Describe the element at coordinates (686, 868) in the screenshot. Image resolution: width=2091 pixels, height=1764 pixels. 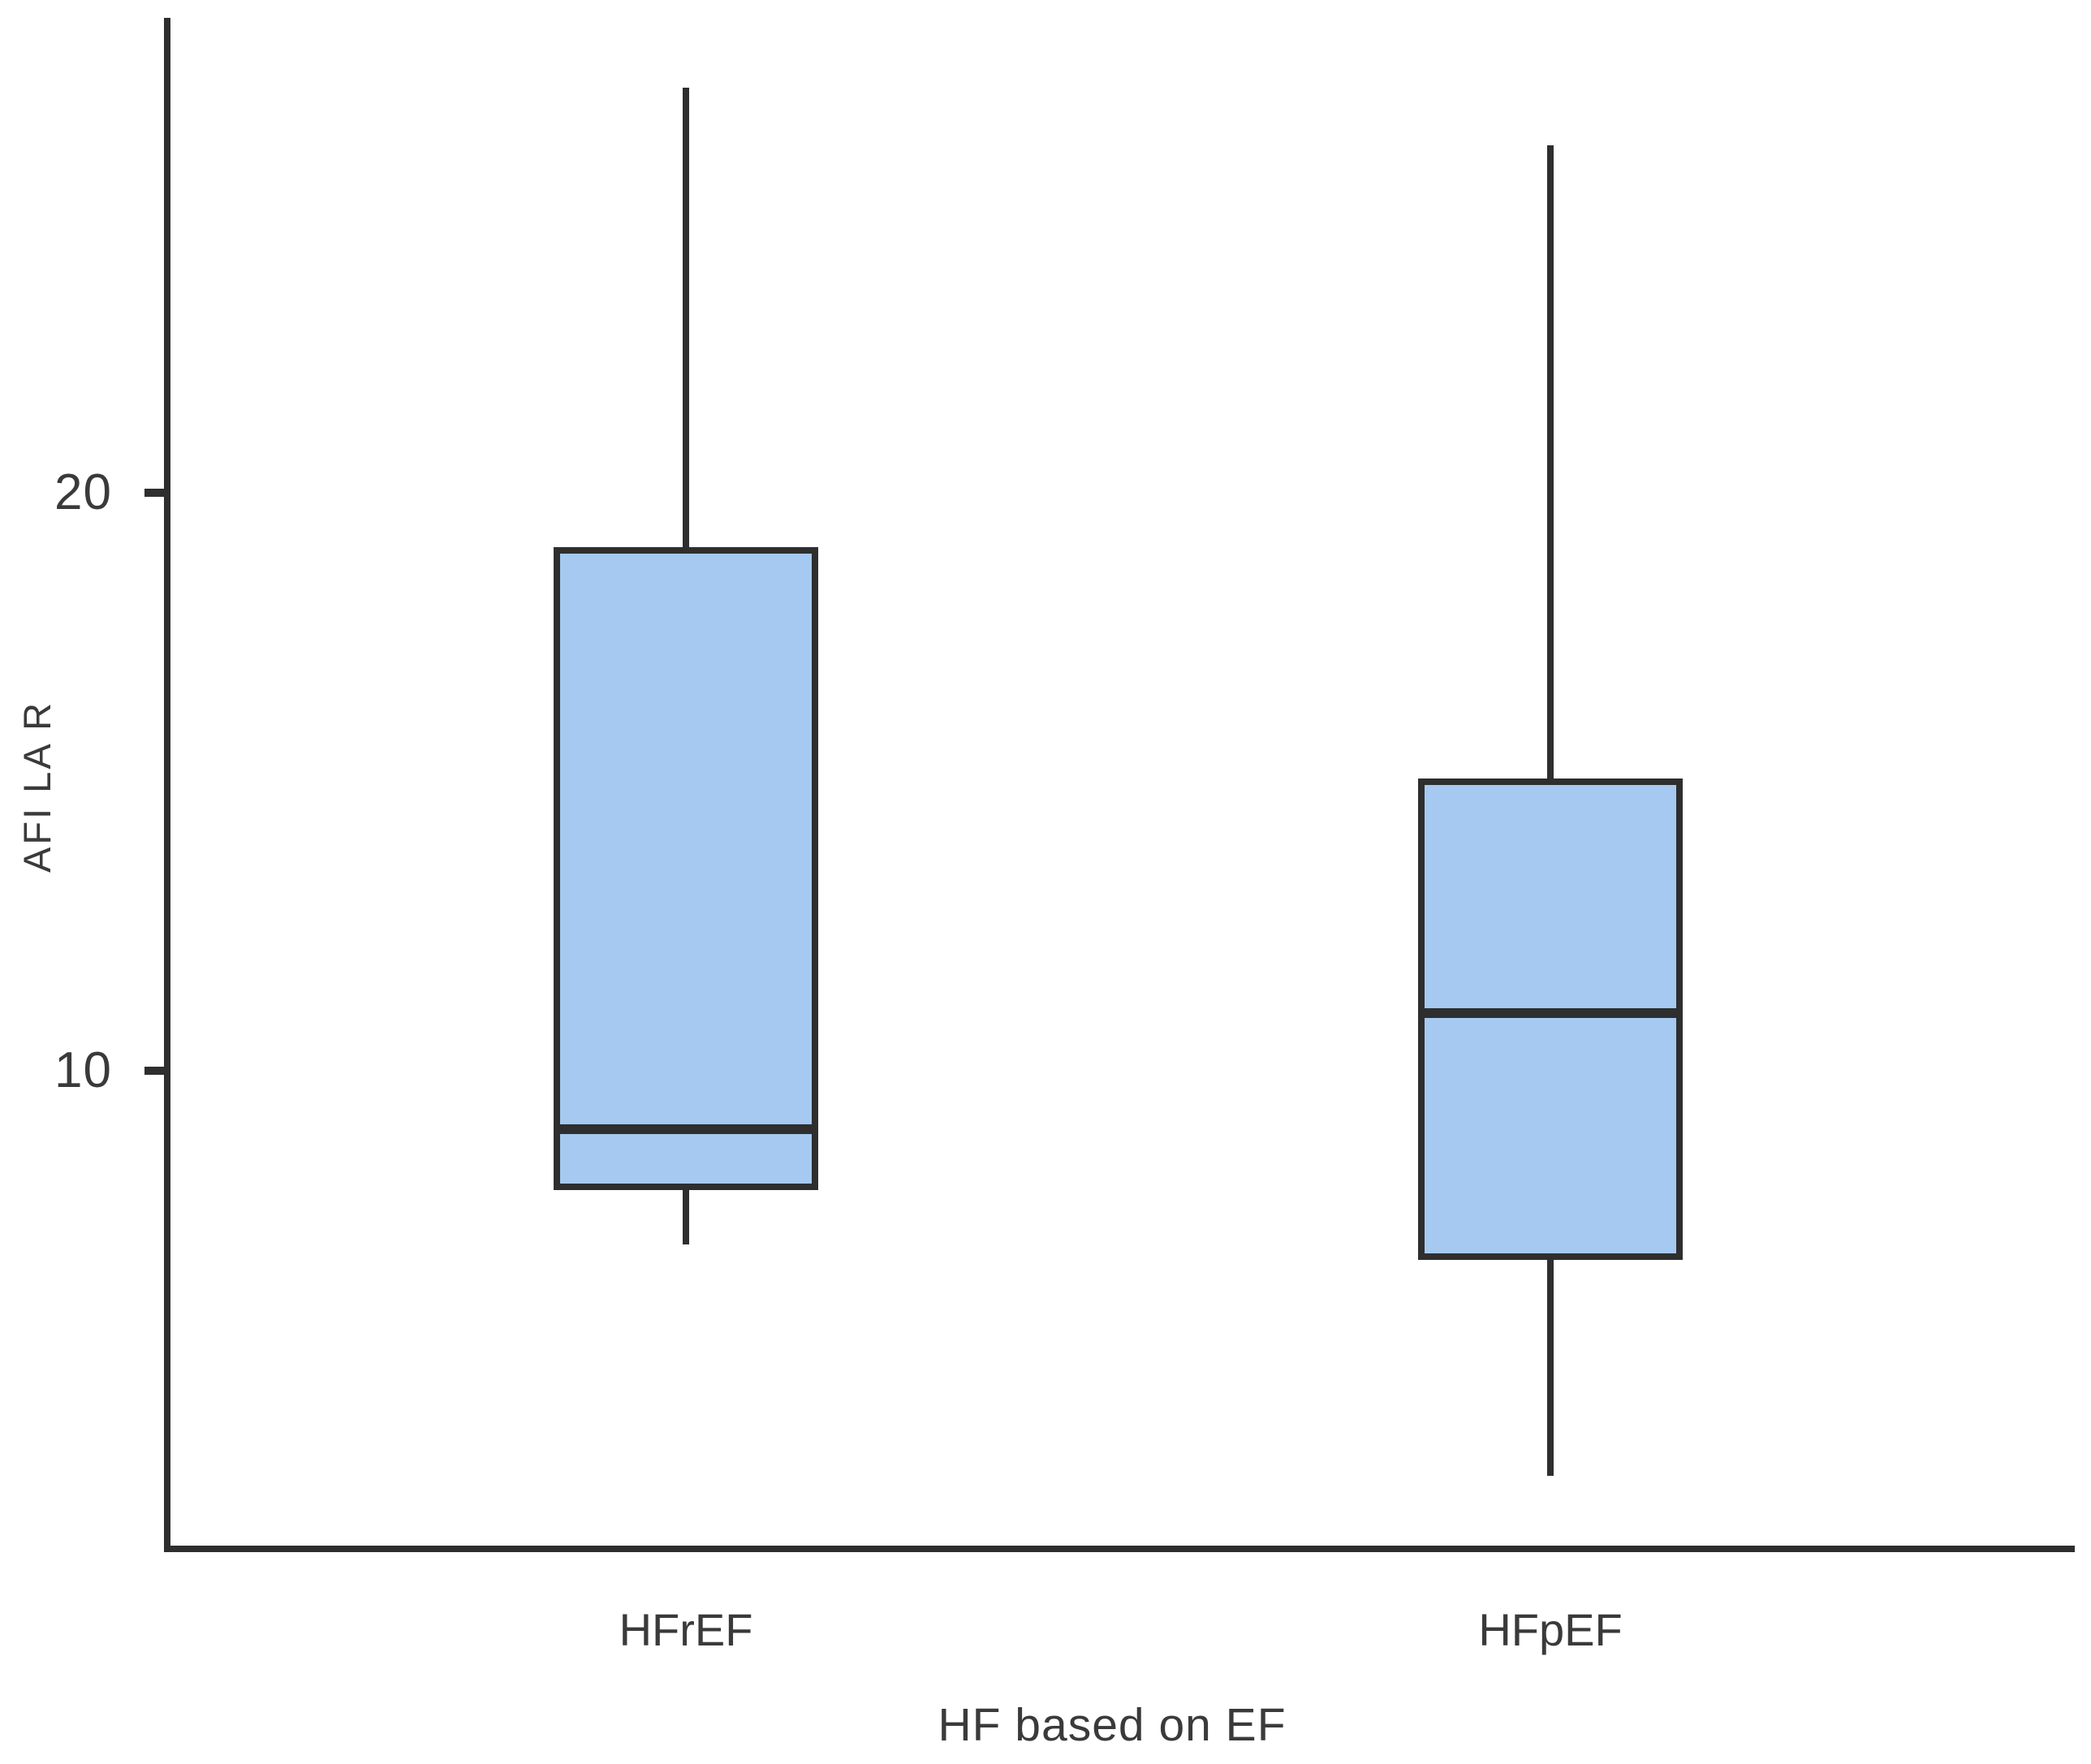
I see `box-hfref` at that location.